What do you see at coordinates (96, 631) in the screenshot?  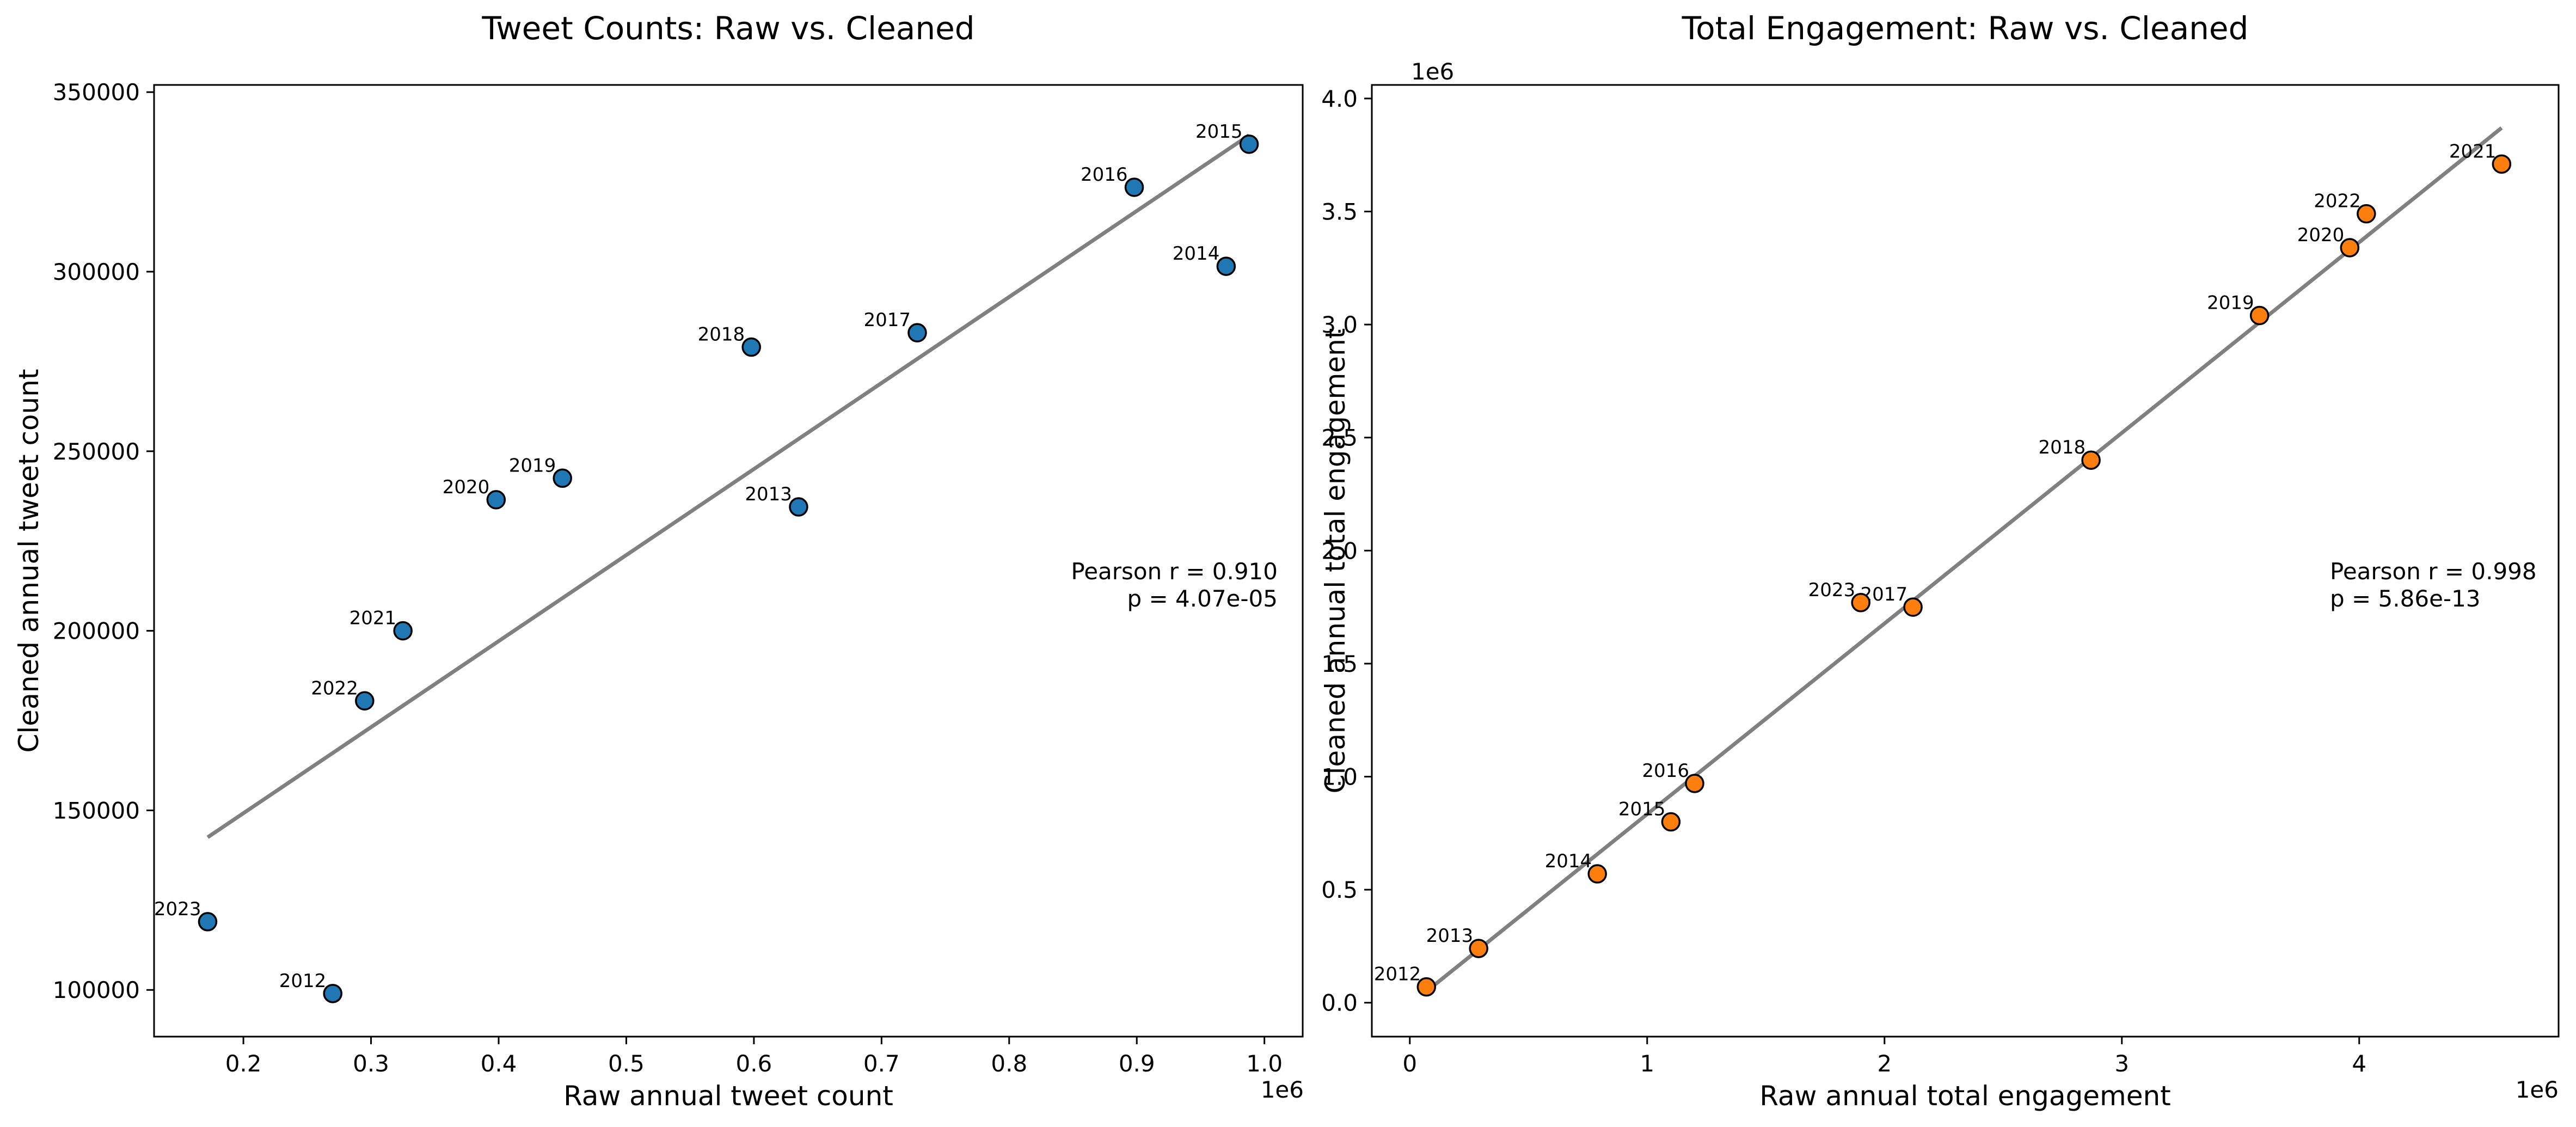 I see `y-tick-label: 200000` at bounding box center [96, 631].